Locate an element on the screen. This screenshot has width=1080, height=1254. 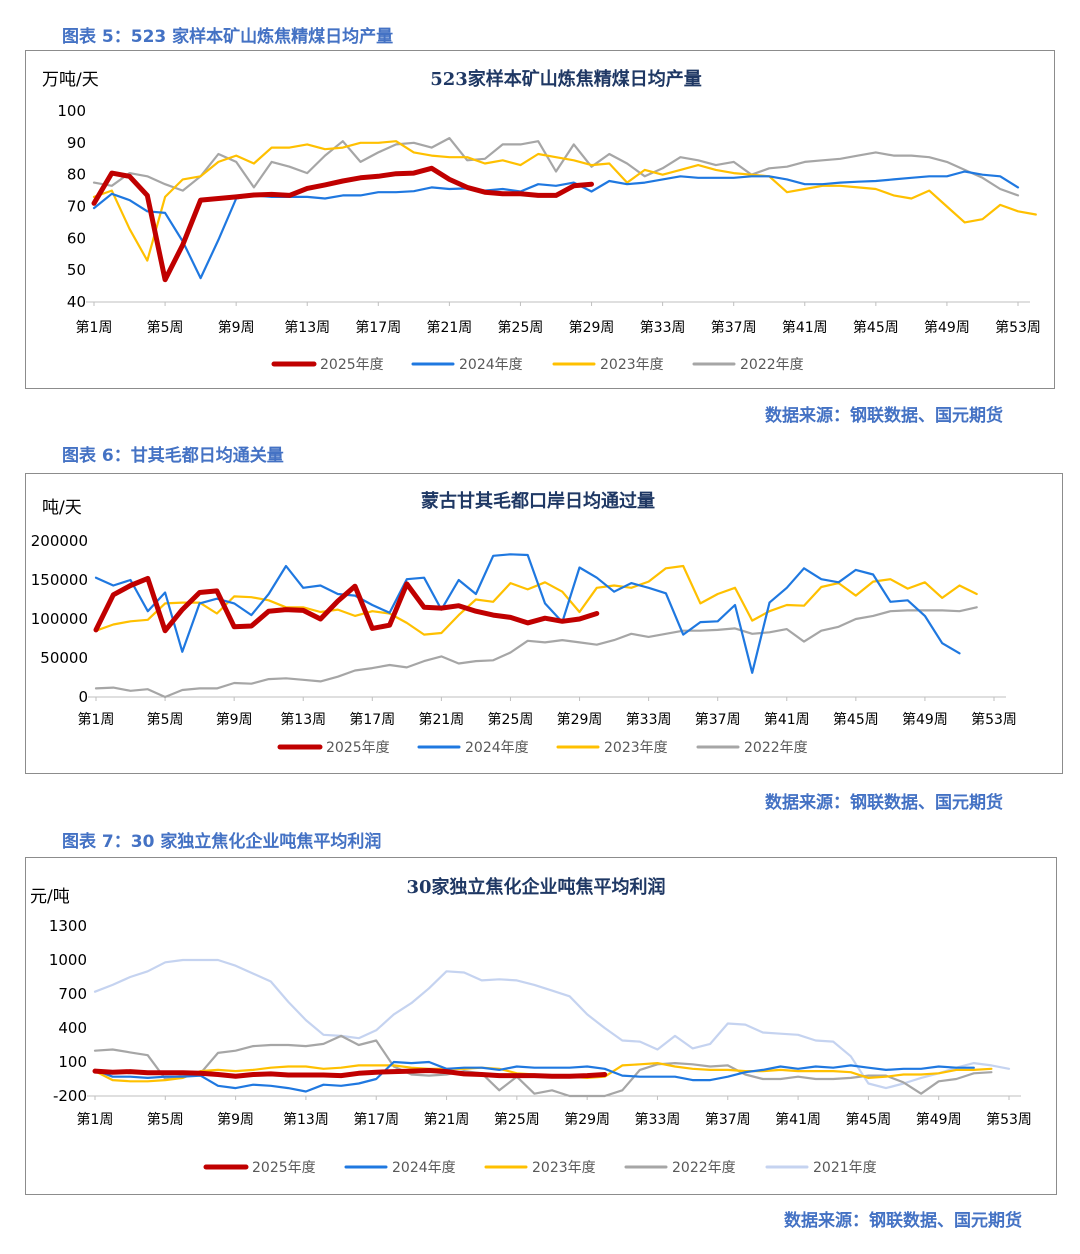
y-tick-label: 200000 is located at coordinates (59, 541).